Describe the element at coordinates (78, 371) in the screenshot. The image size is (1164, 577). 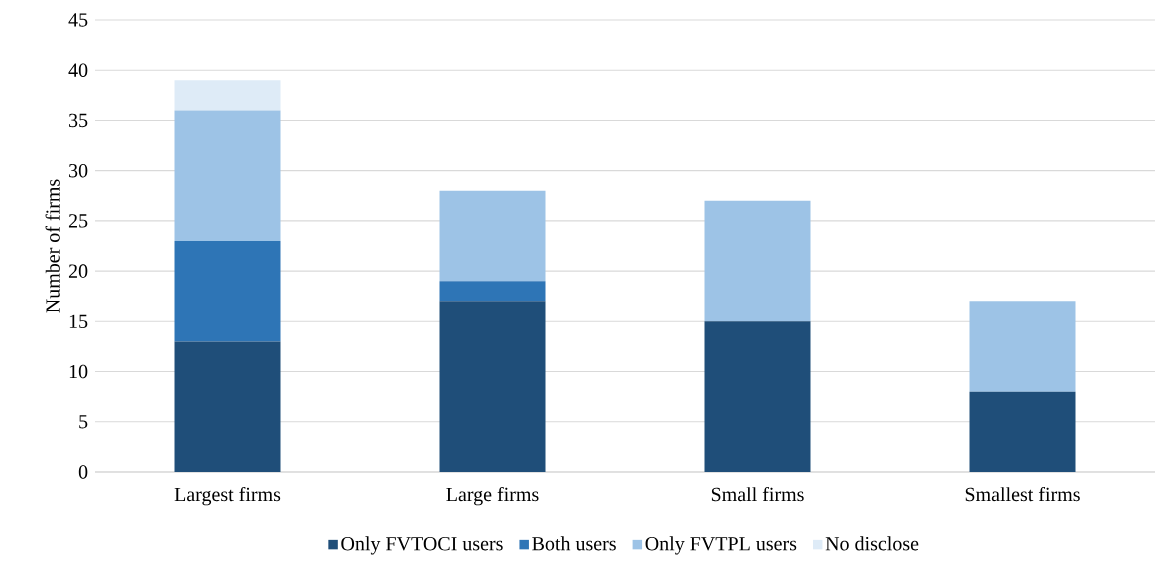
I see `y-tick-label: 10` at that location.